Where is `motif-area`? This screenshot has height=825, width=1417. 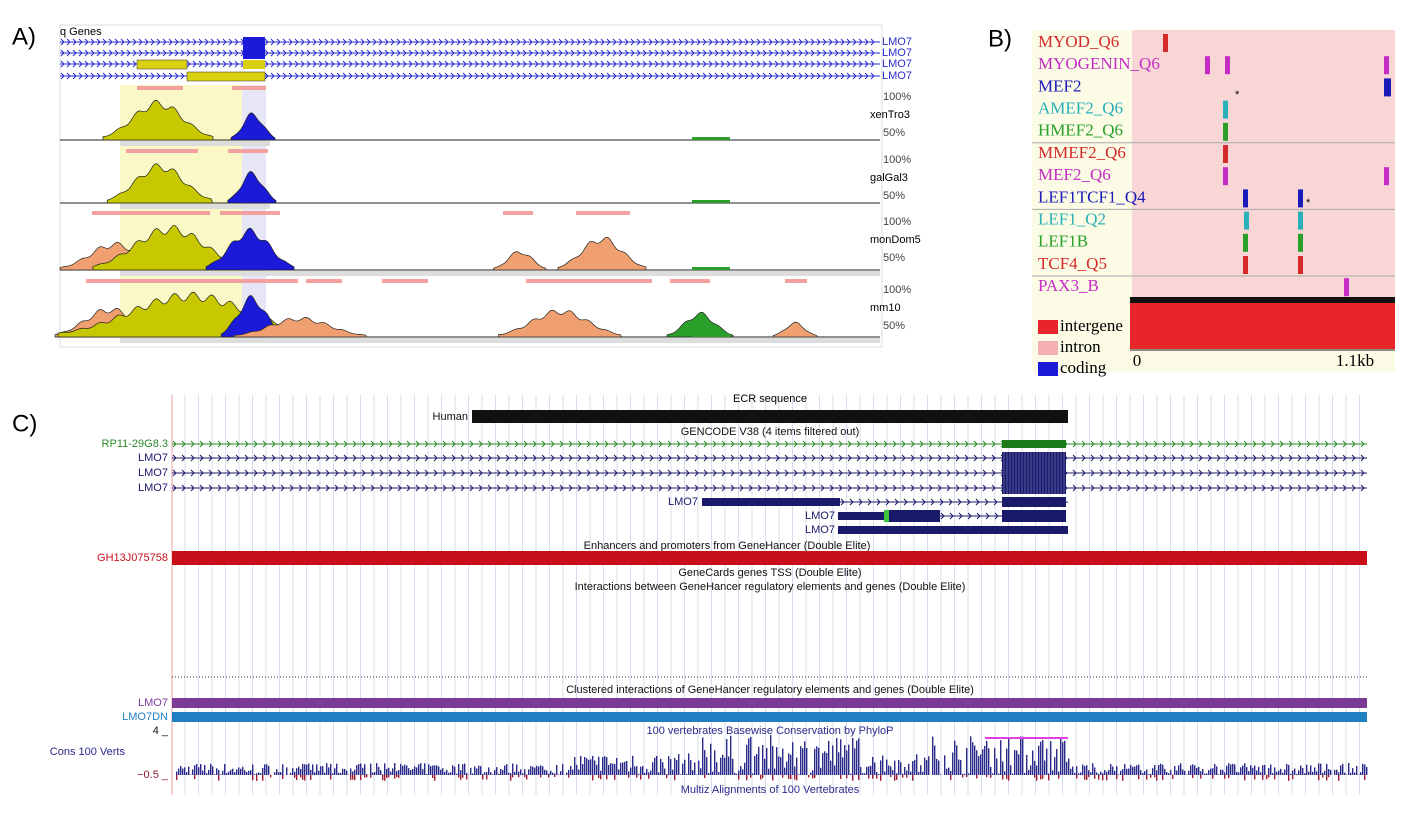 motif-area is located at coordinates (1263, 165).